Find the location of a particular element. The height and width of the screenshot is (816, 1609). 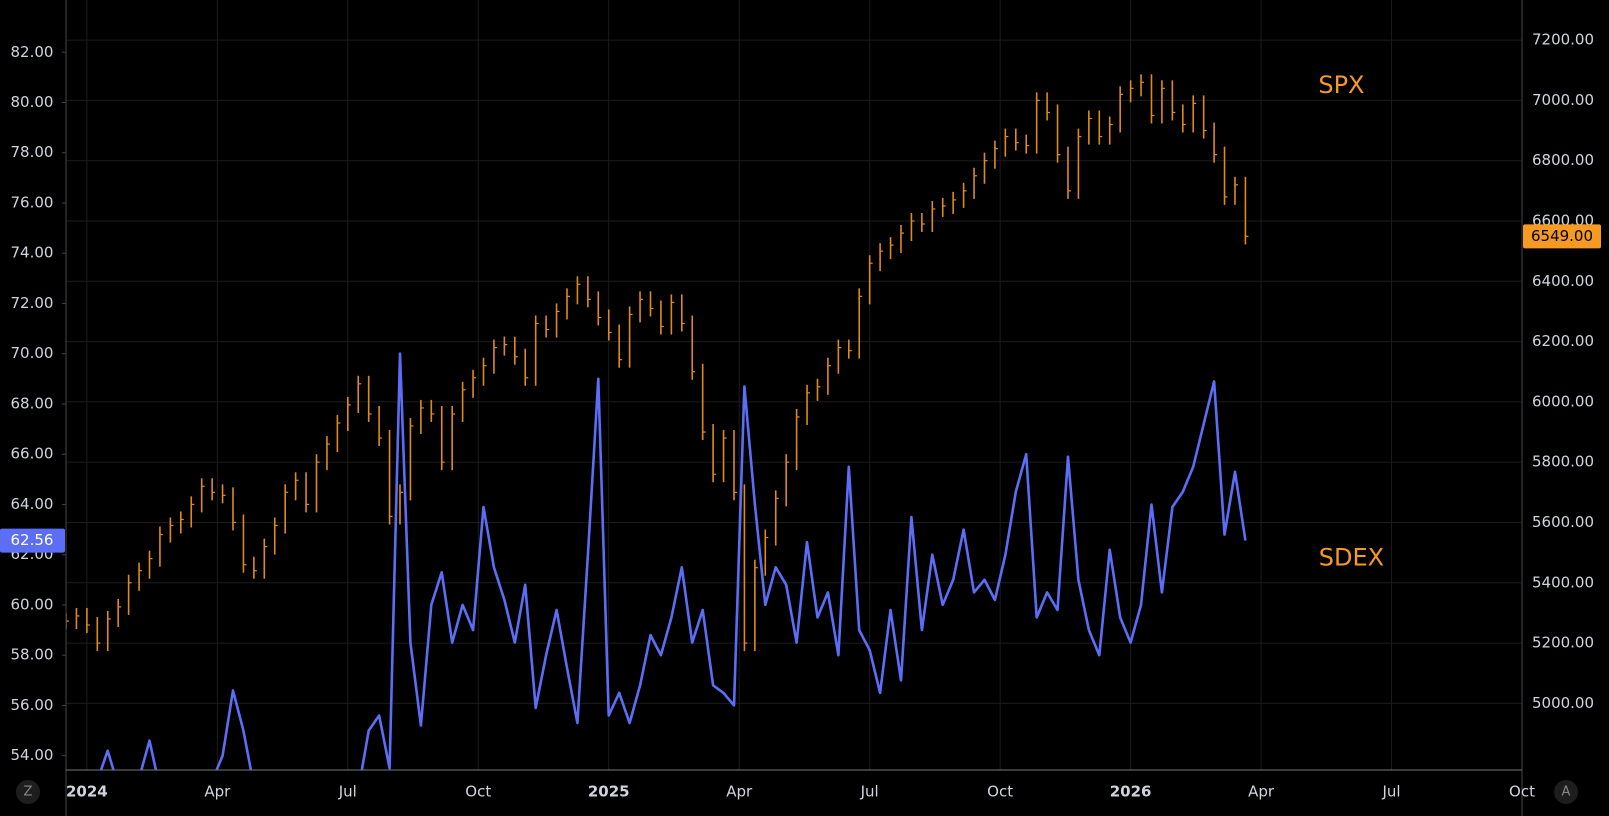

y-tick-label: 54.00 is located at coordinates (32, 755).